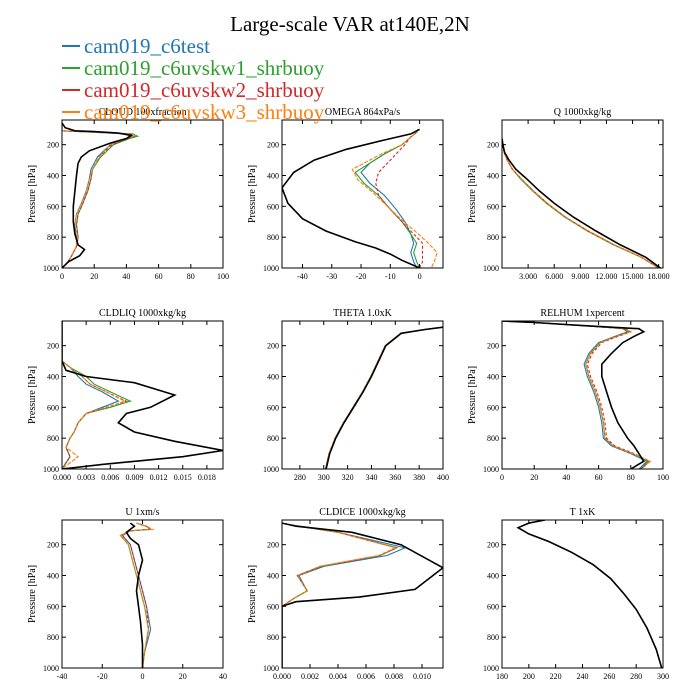 The width and height of the screenshot is (700, 700). Describe the element at coordinates (580, 276) in the screenshot. I see `x-tick-label: 9.000` at that location.